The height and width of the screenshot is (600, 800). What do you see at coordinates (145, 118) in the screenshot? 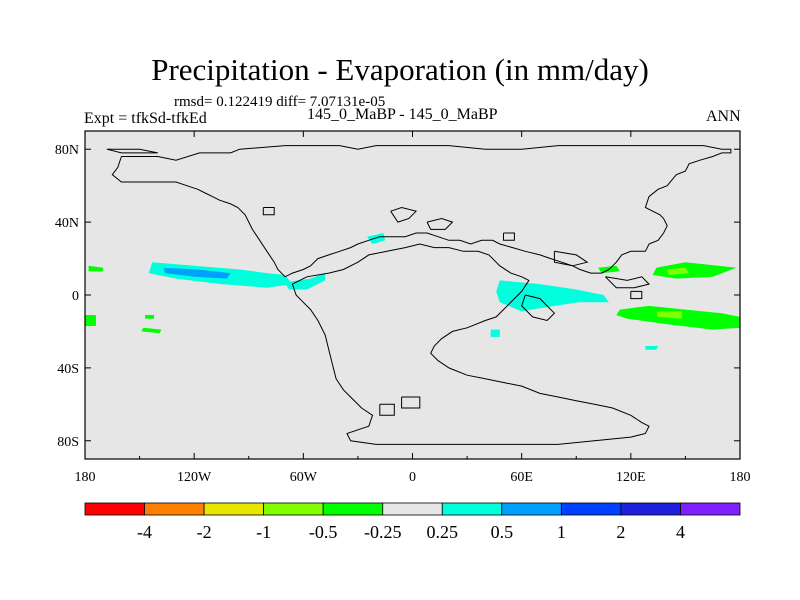
I see `experiment-label: Expt = tfkSd-tfkEd` at bounding box center [145, 118].